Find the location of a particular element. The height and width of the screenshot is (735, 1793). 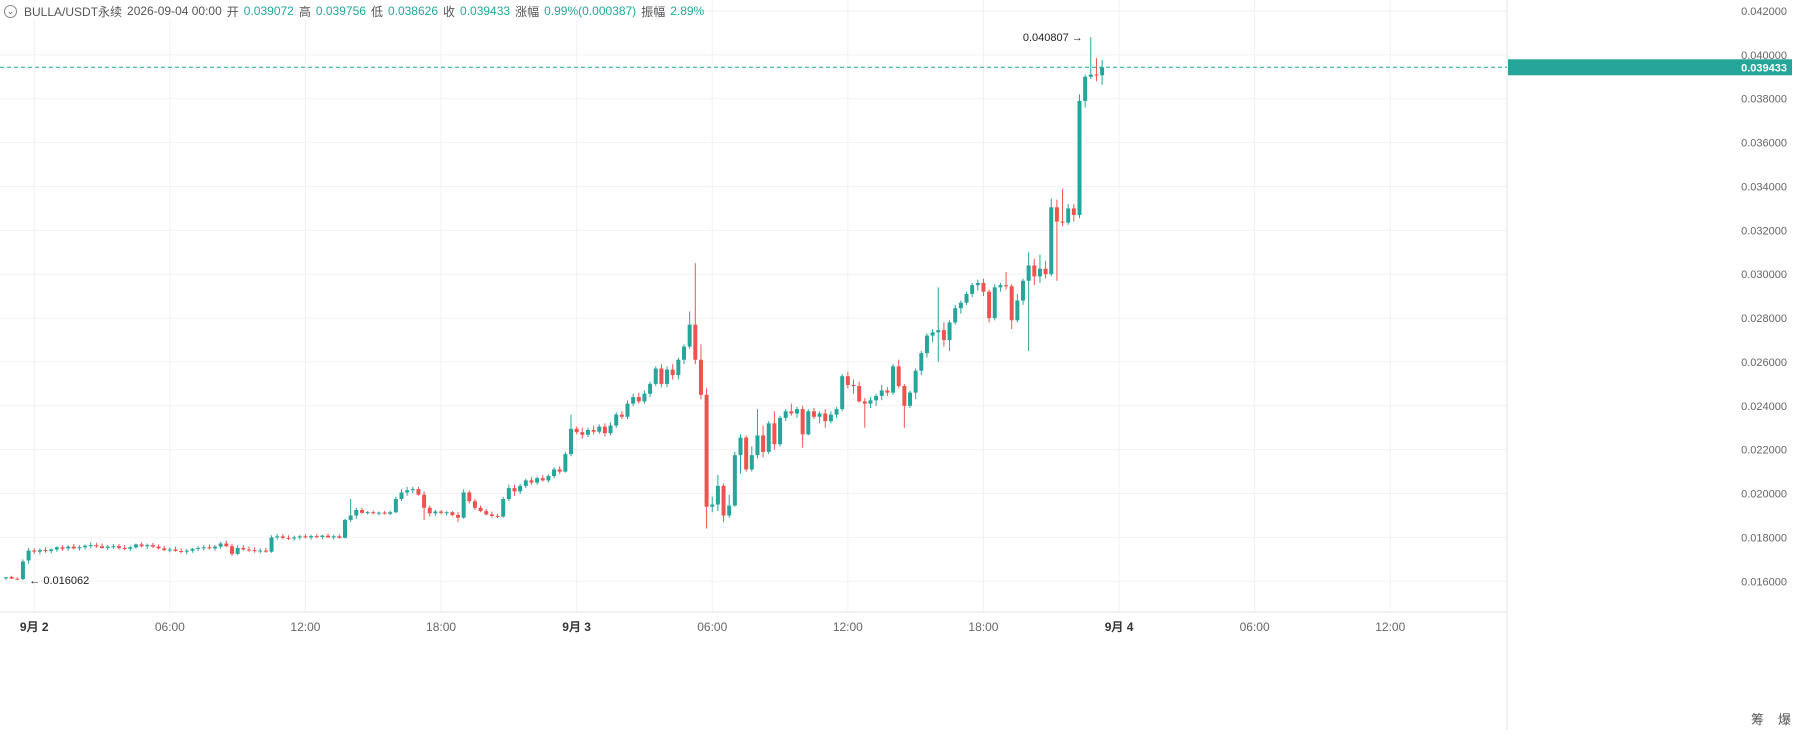

x-tick-label: 9月 4 is located at coordinates (1119, 627).